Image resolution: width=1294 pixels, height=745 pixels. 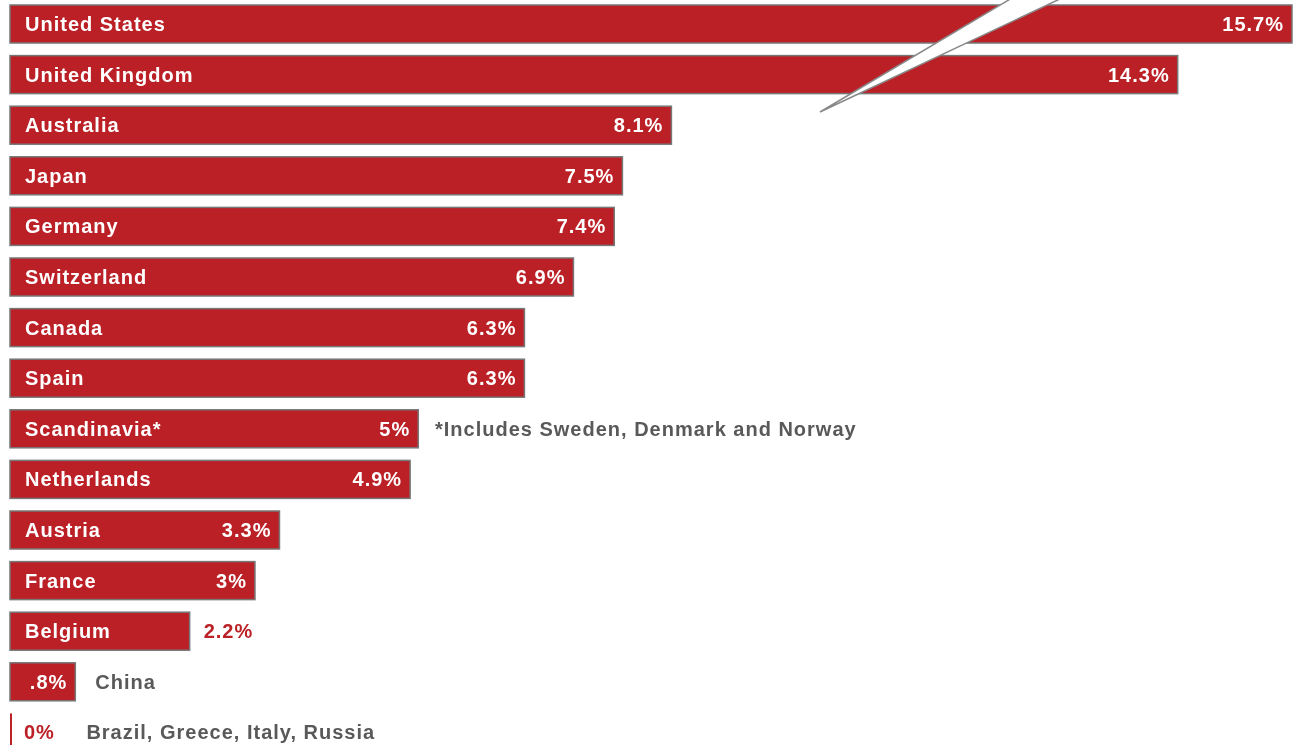 What do you see at coordinates (63, 530) in the screenshot?
I see `y-tick-label: Austria` at bounding box center [63, 530].